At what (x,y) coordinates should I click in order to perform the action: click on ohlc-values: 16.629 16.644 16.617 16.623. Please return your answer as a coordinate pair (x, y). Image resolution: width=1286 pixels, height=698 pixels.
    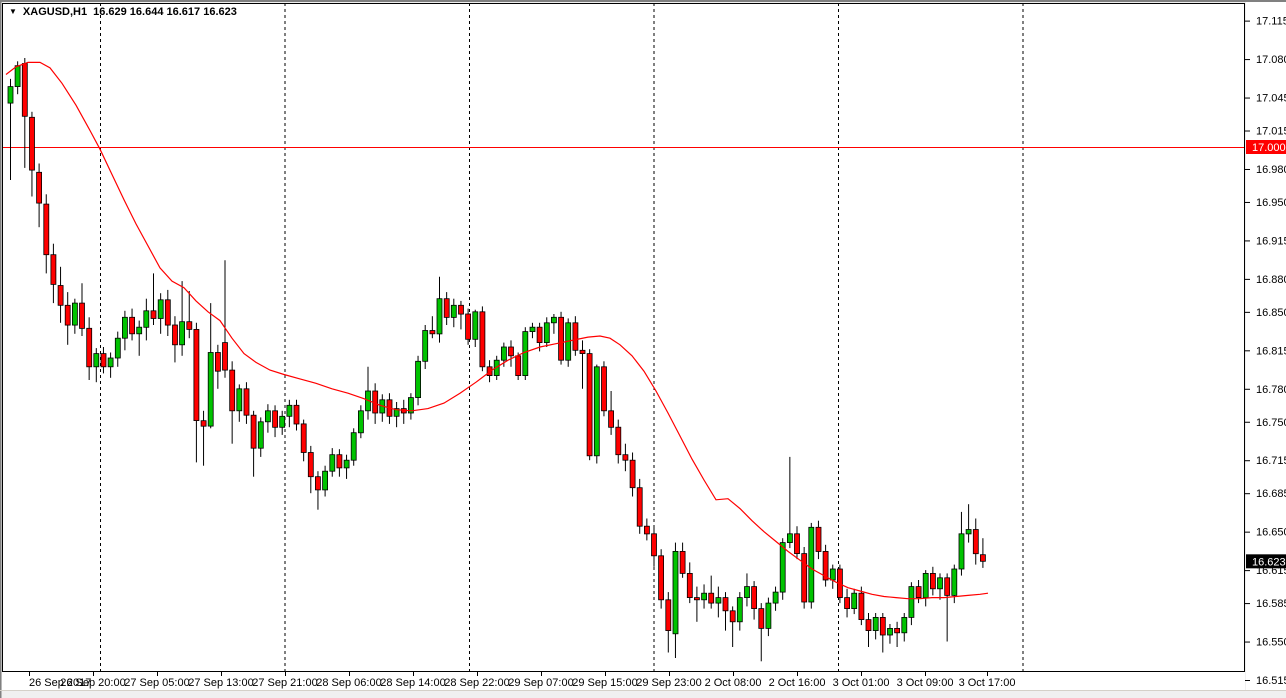
    Looking at the image, I should click on (165, 12).